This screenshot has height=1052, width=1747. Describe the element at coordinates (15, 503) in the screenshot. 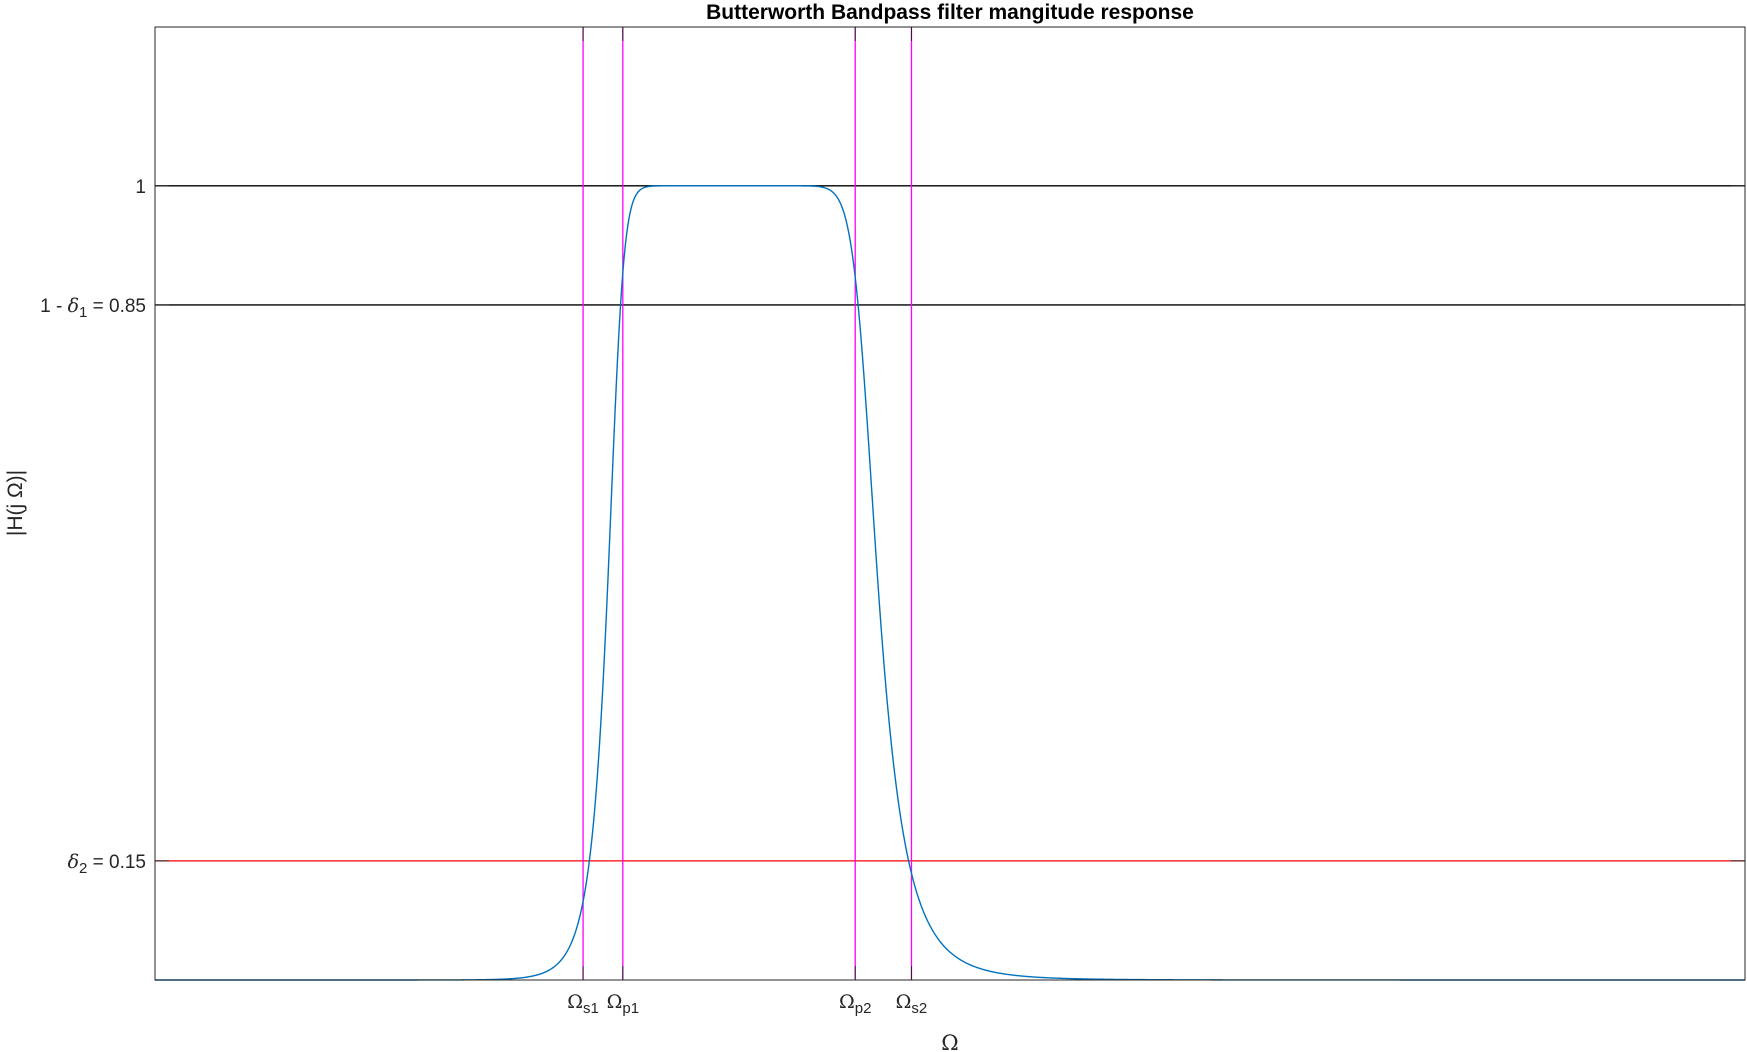

I see `y-axis-label: |H(j Ω)|` at that location.